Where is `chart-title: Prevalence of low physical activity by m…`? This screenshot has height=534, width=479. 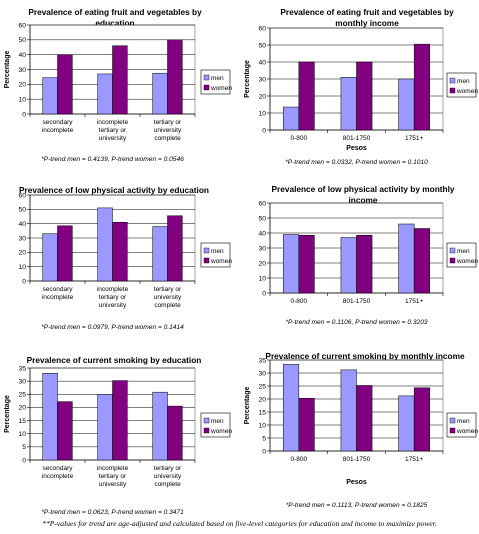 chart-title: Prevalence of low physical activity by m… is located at coordinates (362, 189).